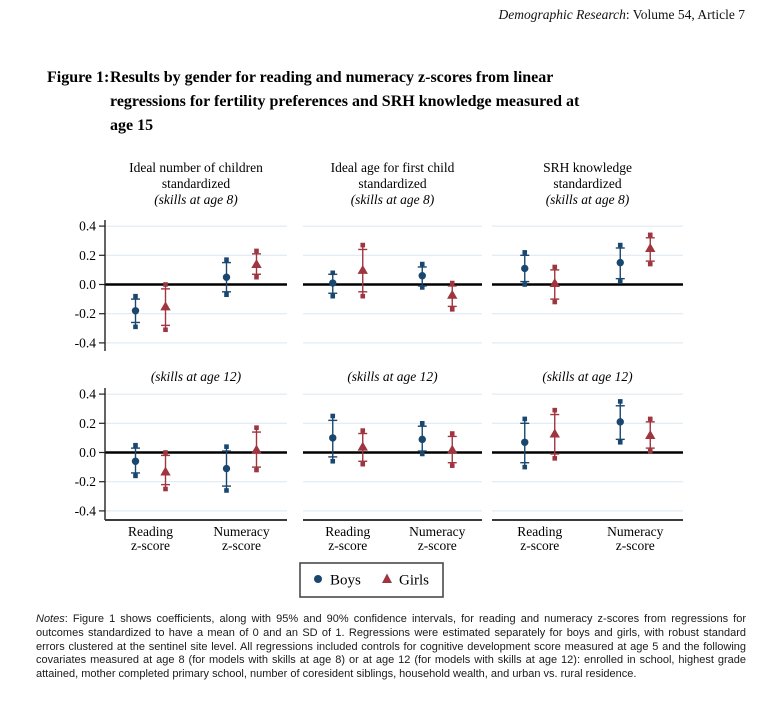 The height and width of the screenshot is (707, 769). Describe the element at coordinates (318, 579) in the screenshot. I see `legend-boys-circle-icon` at that location.